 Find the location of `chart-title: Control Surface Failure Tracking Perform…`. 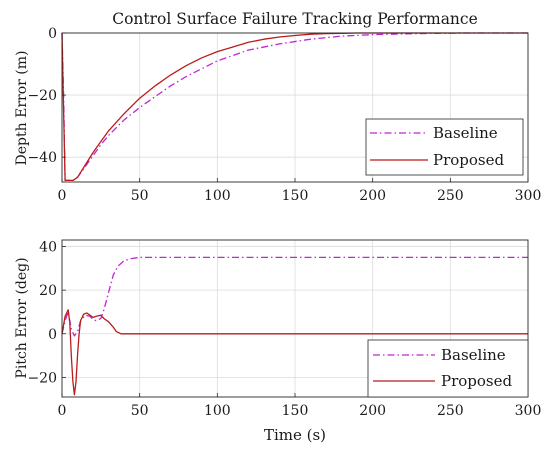

chart-title: Control Surface Failure Tracking Perform… is located at coordinates (295, 19).